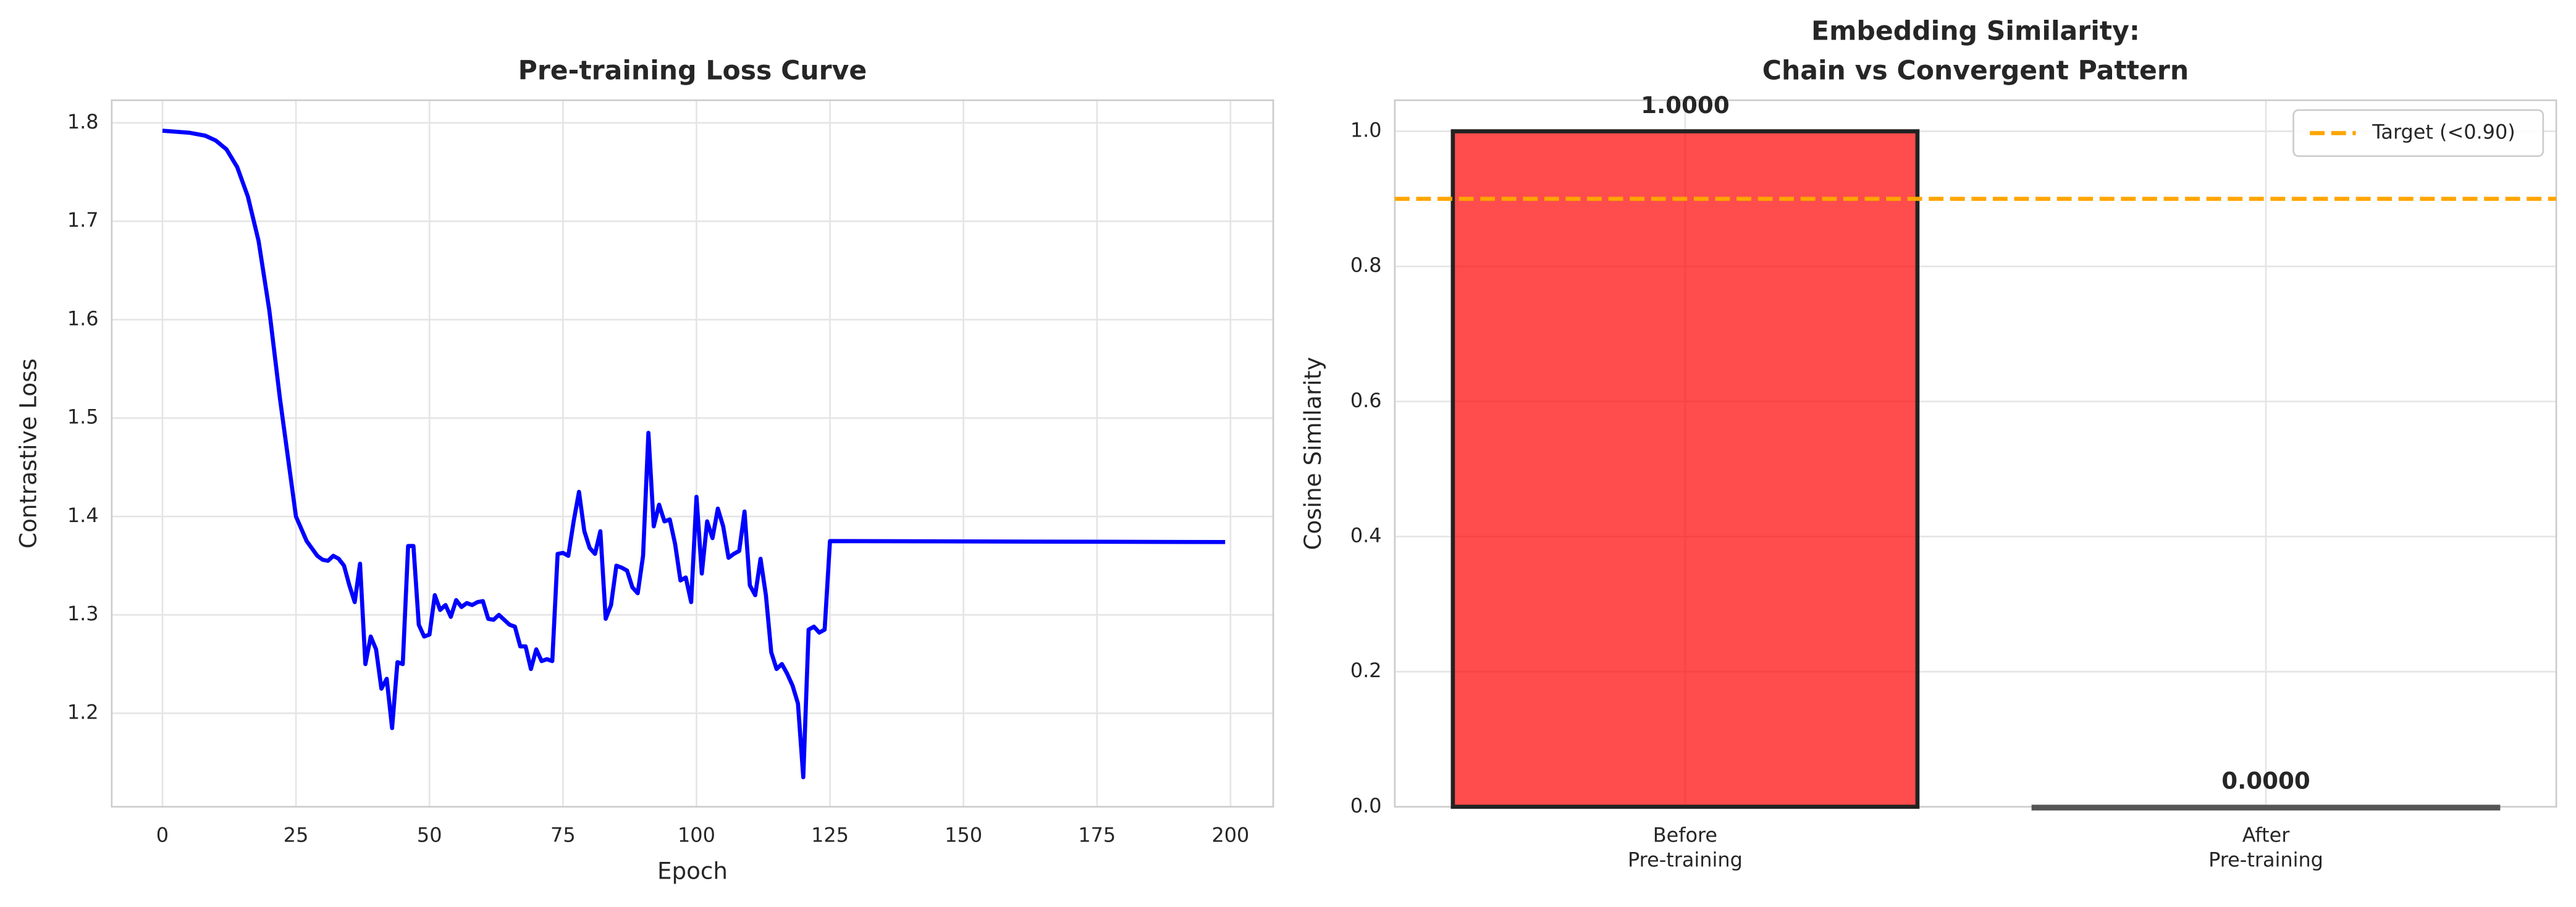 This screenshot has width=2576, height=907. Describe the element at coordinates (83, 220) in the screenshot. I see `y-tick-label: 1.7` at that location.